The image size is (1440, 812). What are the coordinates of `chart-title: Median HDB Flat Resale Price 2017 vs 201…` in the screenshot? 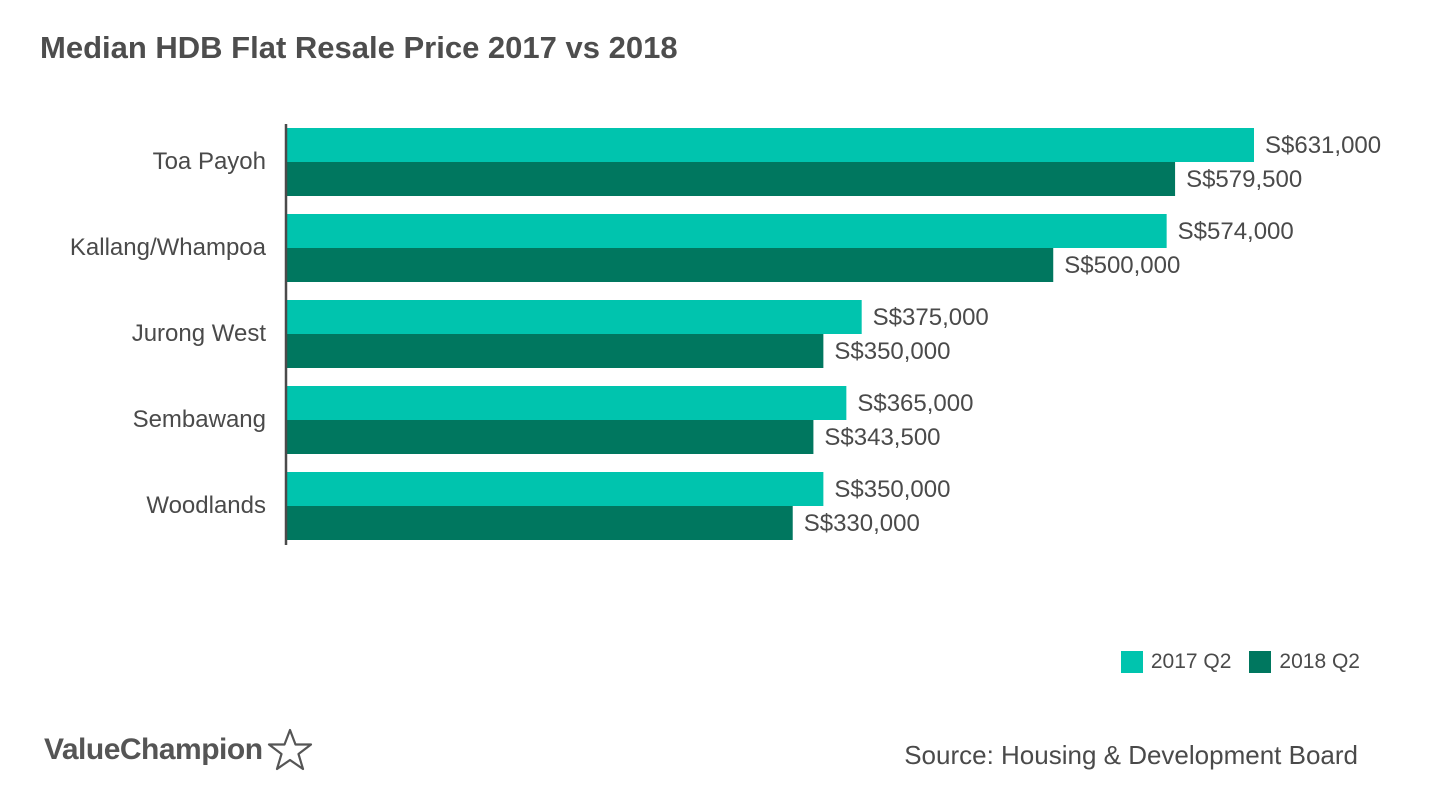 It's located at (359, 47).